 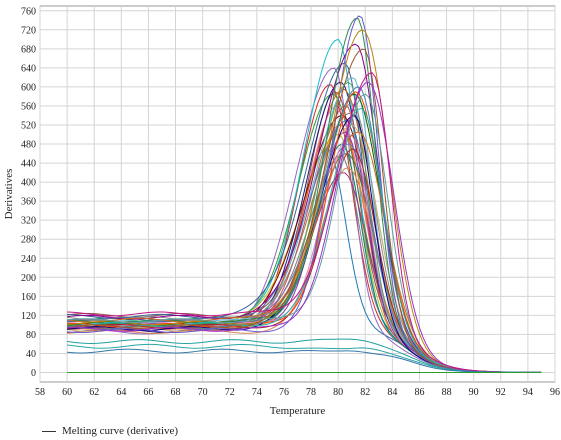 I want to click on x-tick-label: 80, so click(x=338, y=392).